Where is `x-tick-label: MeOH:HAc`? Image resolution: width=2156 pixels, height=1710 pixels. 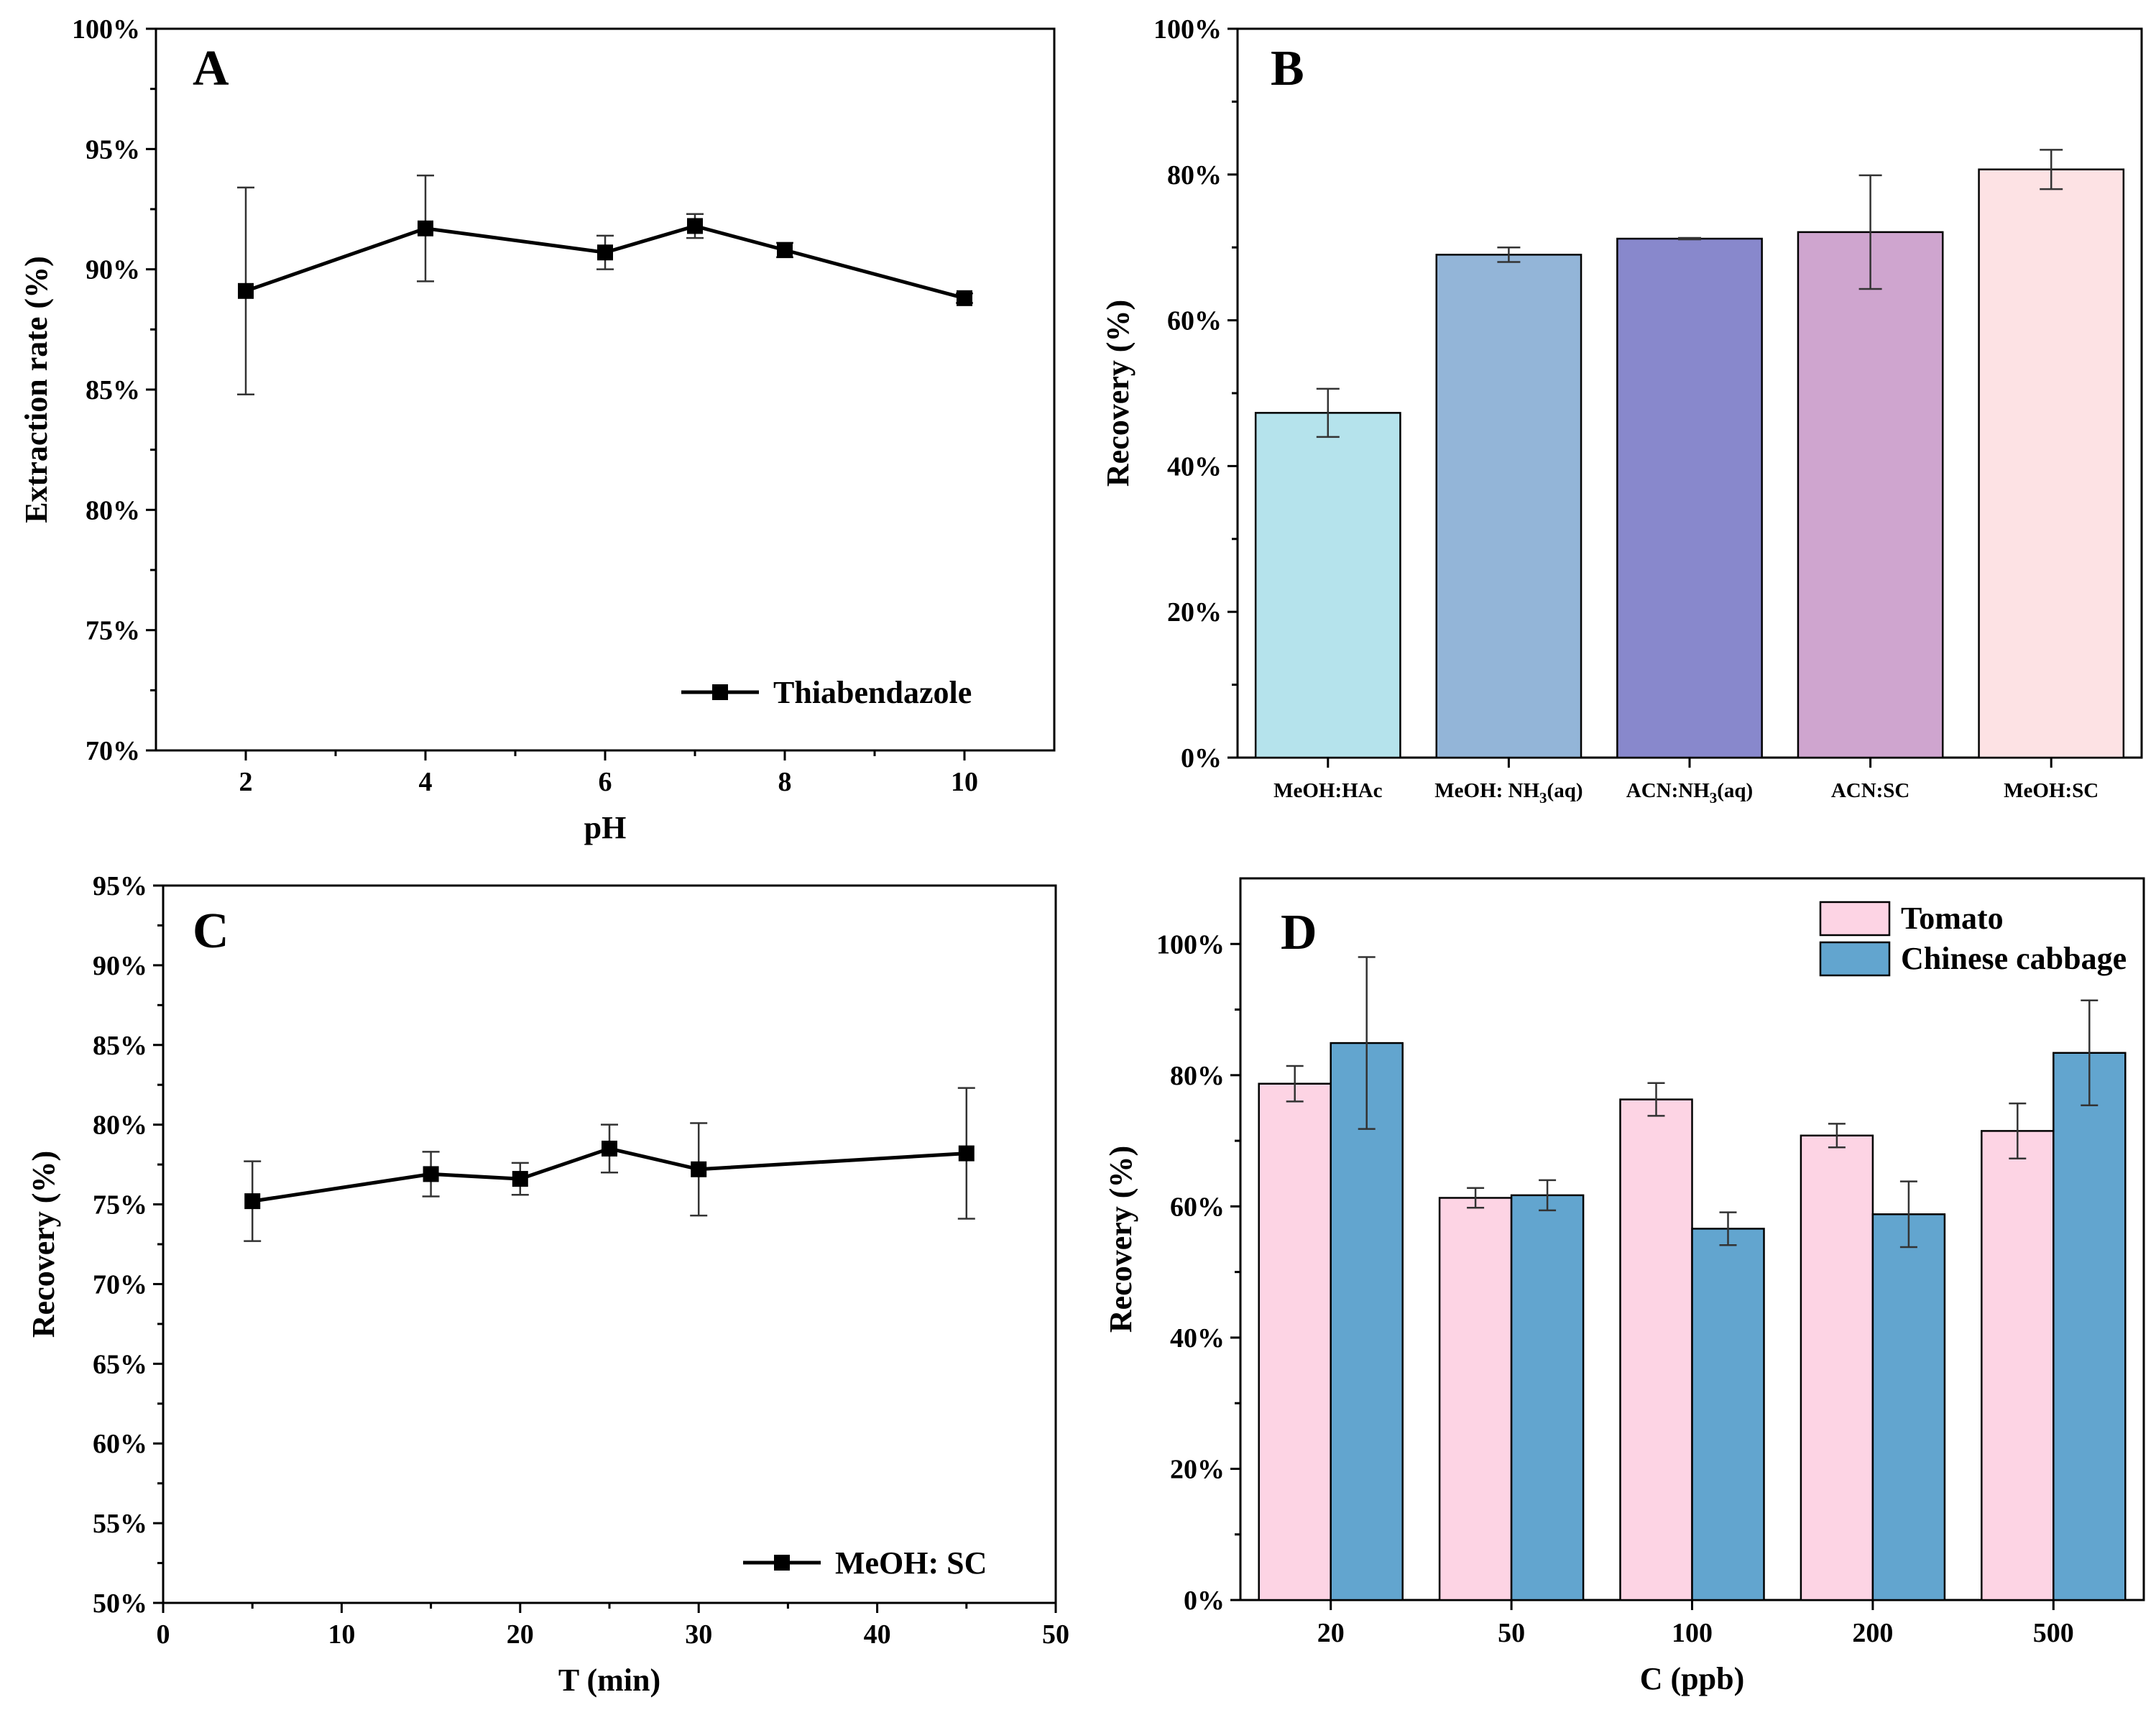 x-tick-label: MeOH:HAc is located at coordinates (1328, 790).